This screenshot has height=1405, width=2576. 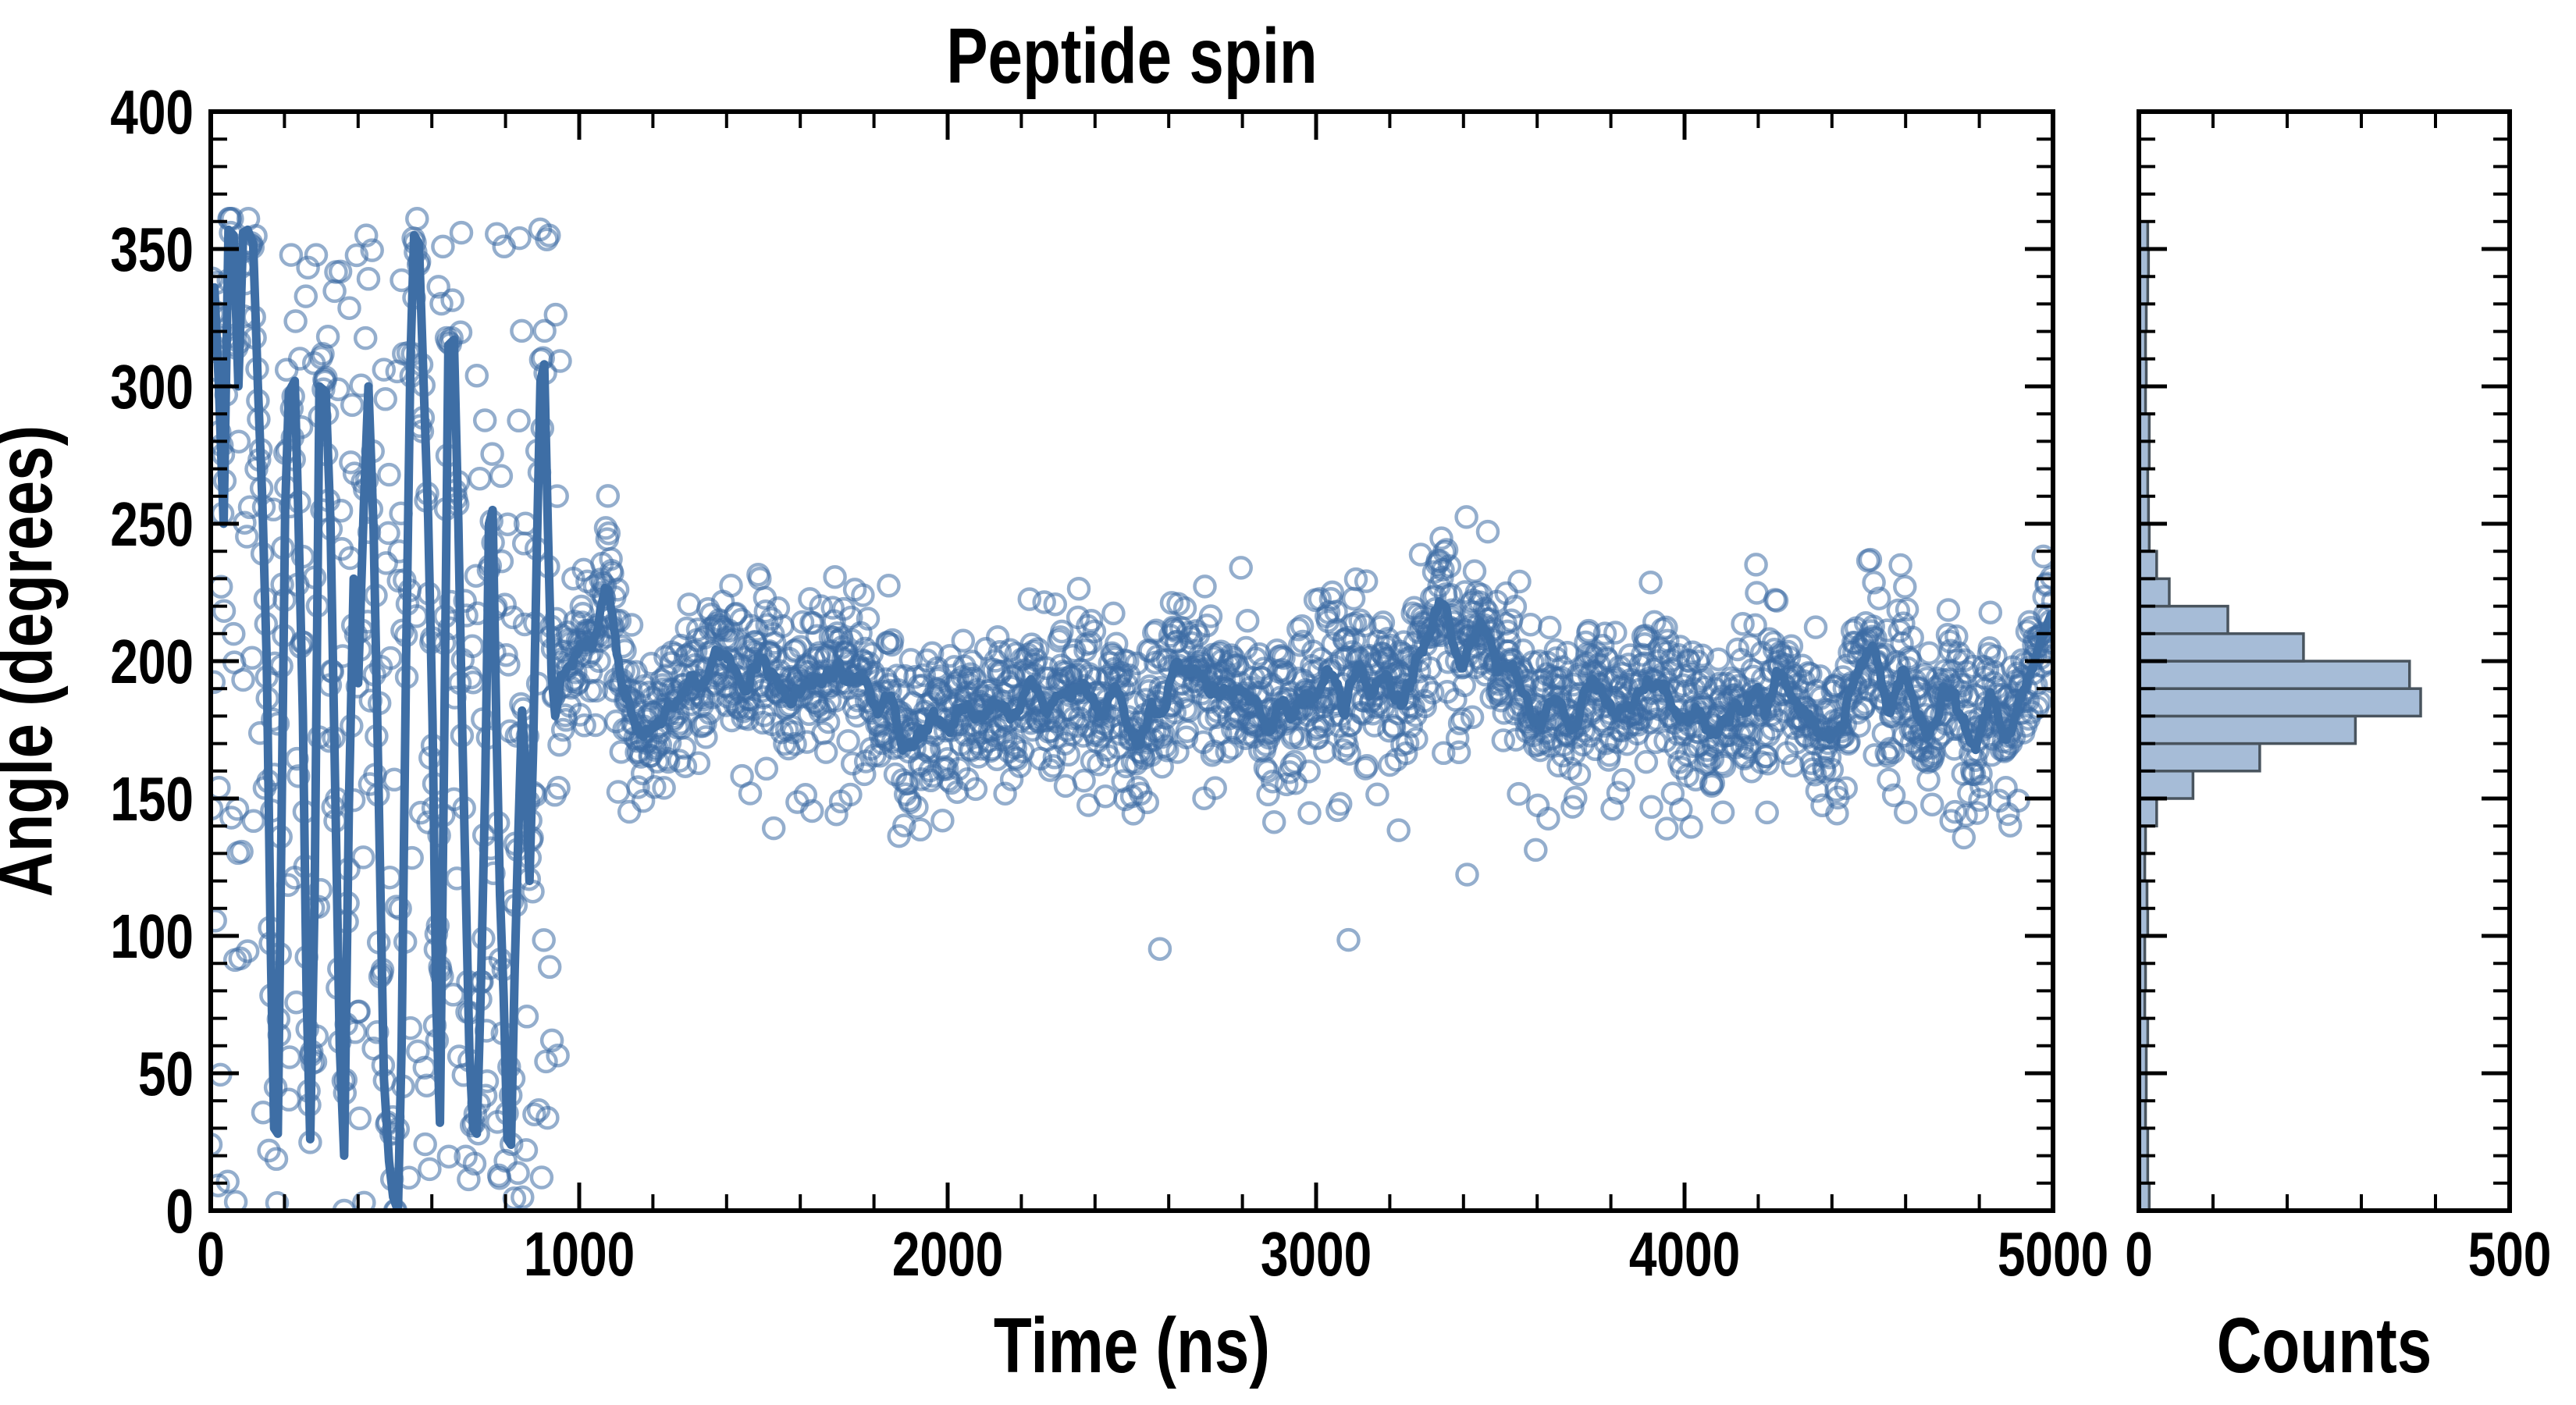 What do you see at coordinates (2324, 1347) in the screenshot?
I see `hist-x-axis-title: Counts` at bounding box center [2324, 1347].